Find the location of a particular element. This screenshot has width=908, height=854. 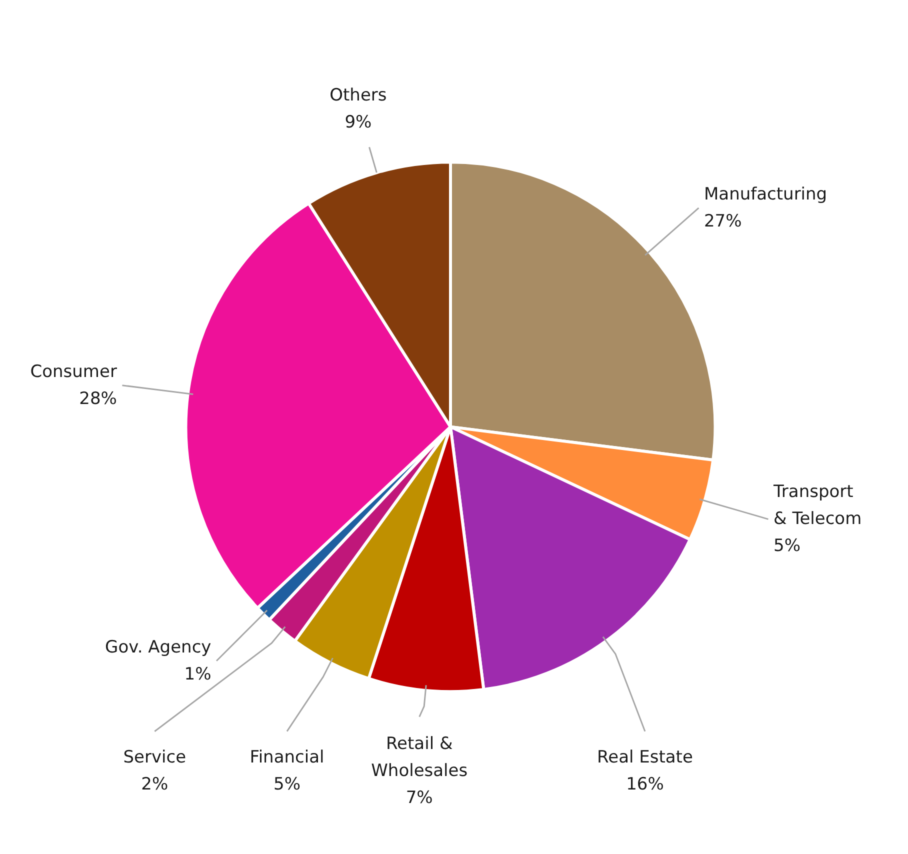

slice-label: Financial is located at coordinates (287, 758).